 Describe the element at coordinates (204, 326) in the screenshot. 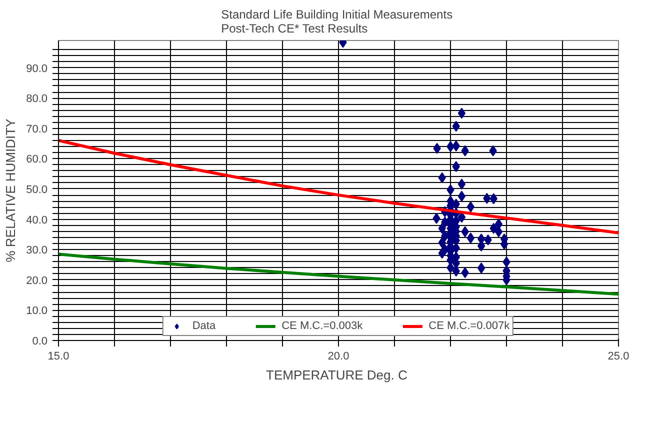

I see `legend-label: Data` at that location.